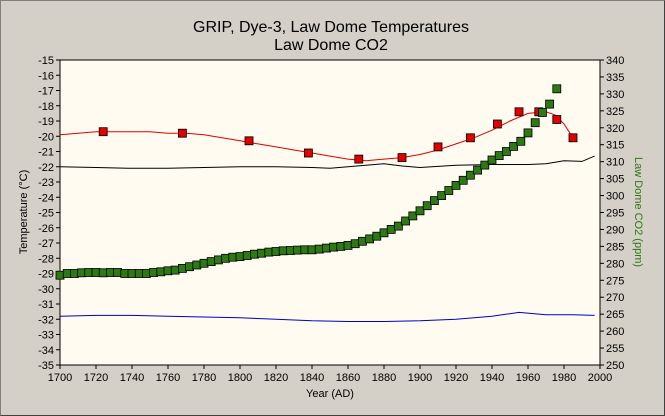  I want to click on y-tick-label: -33, so click(46, 336).